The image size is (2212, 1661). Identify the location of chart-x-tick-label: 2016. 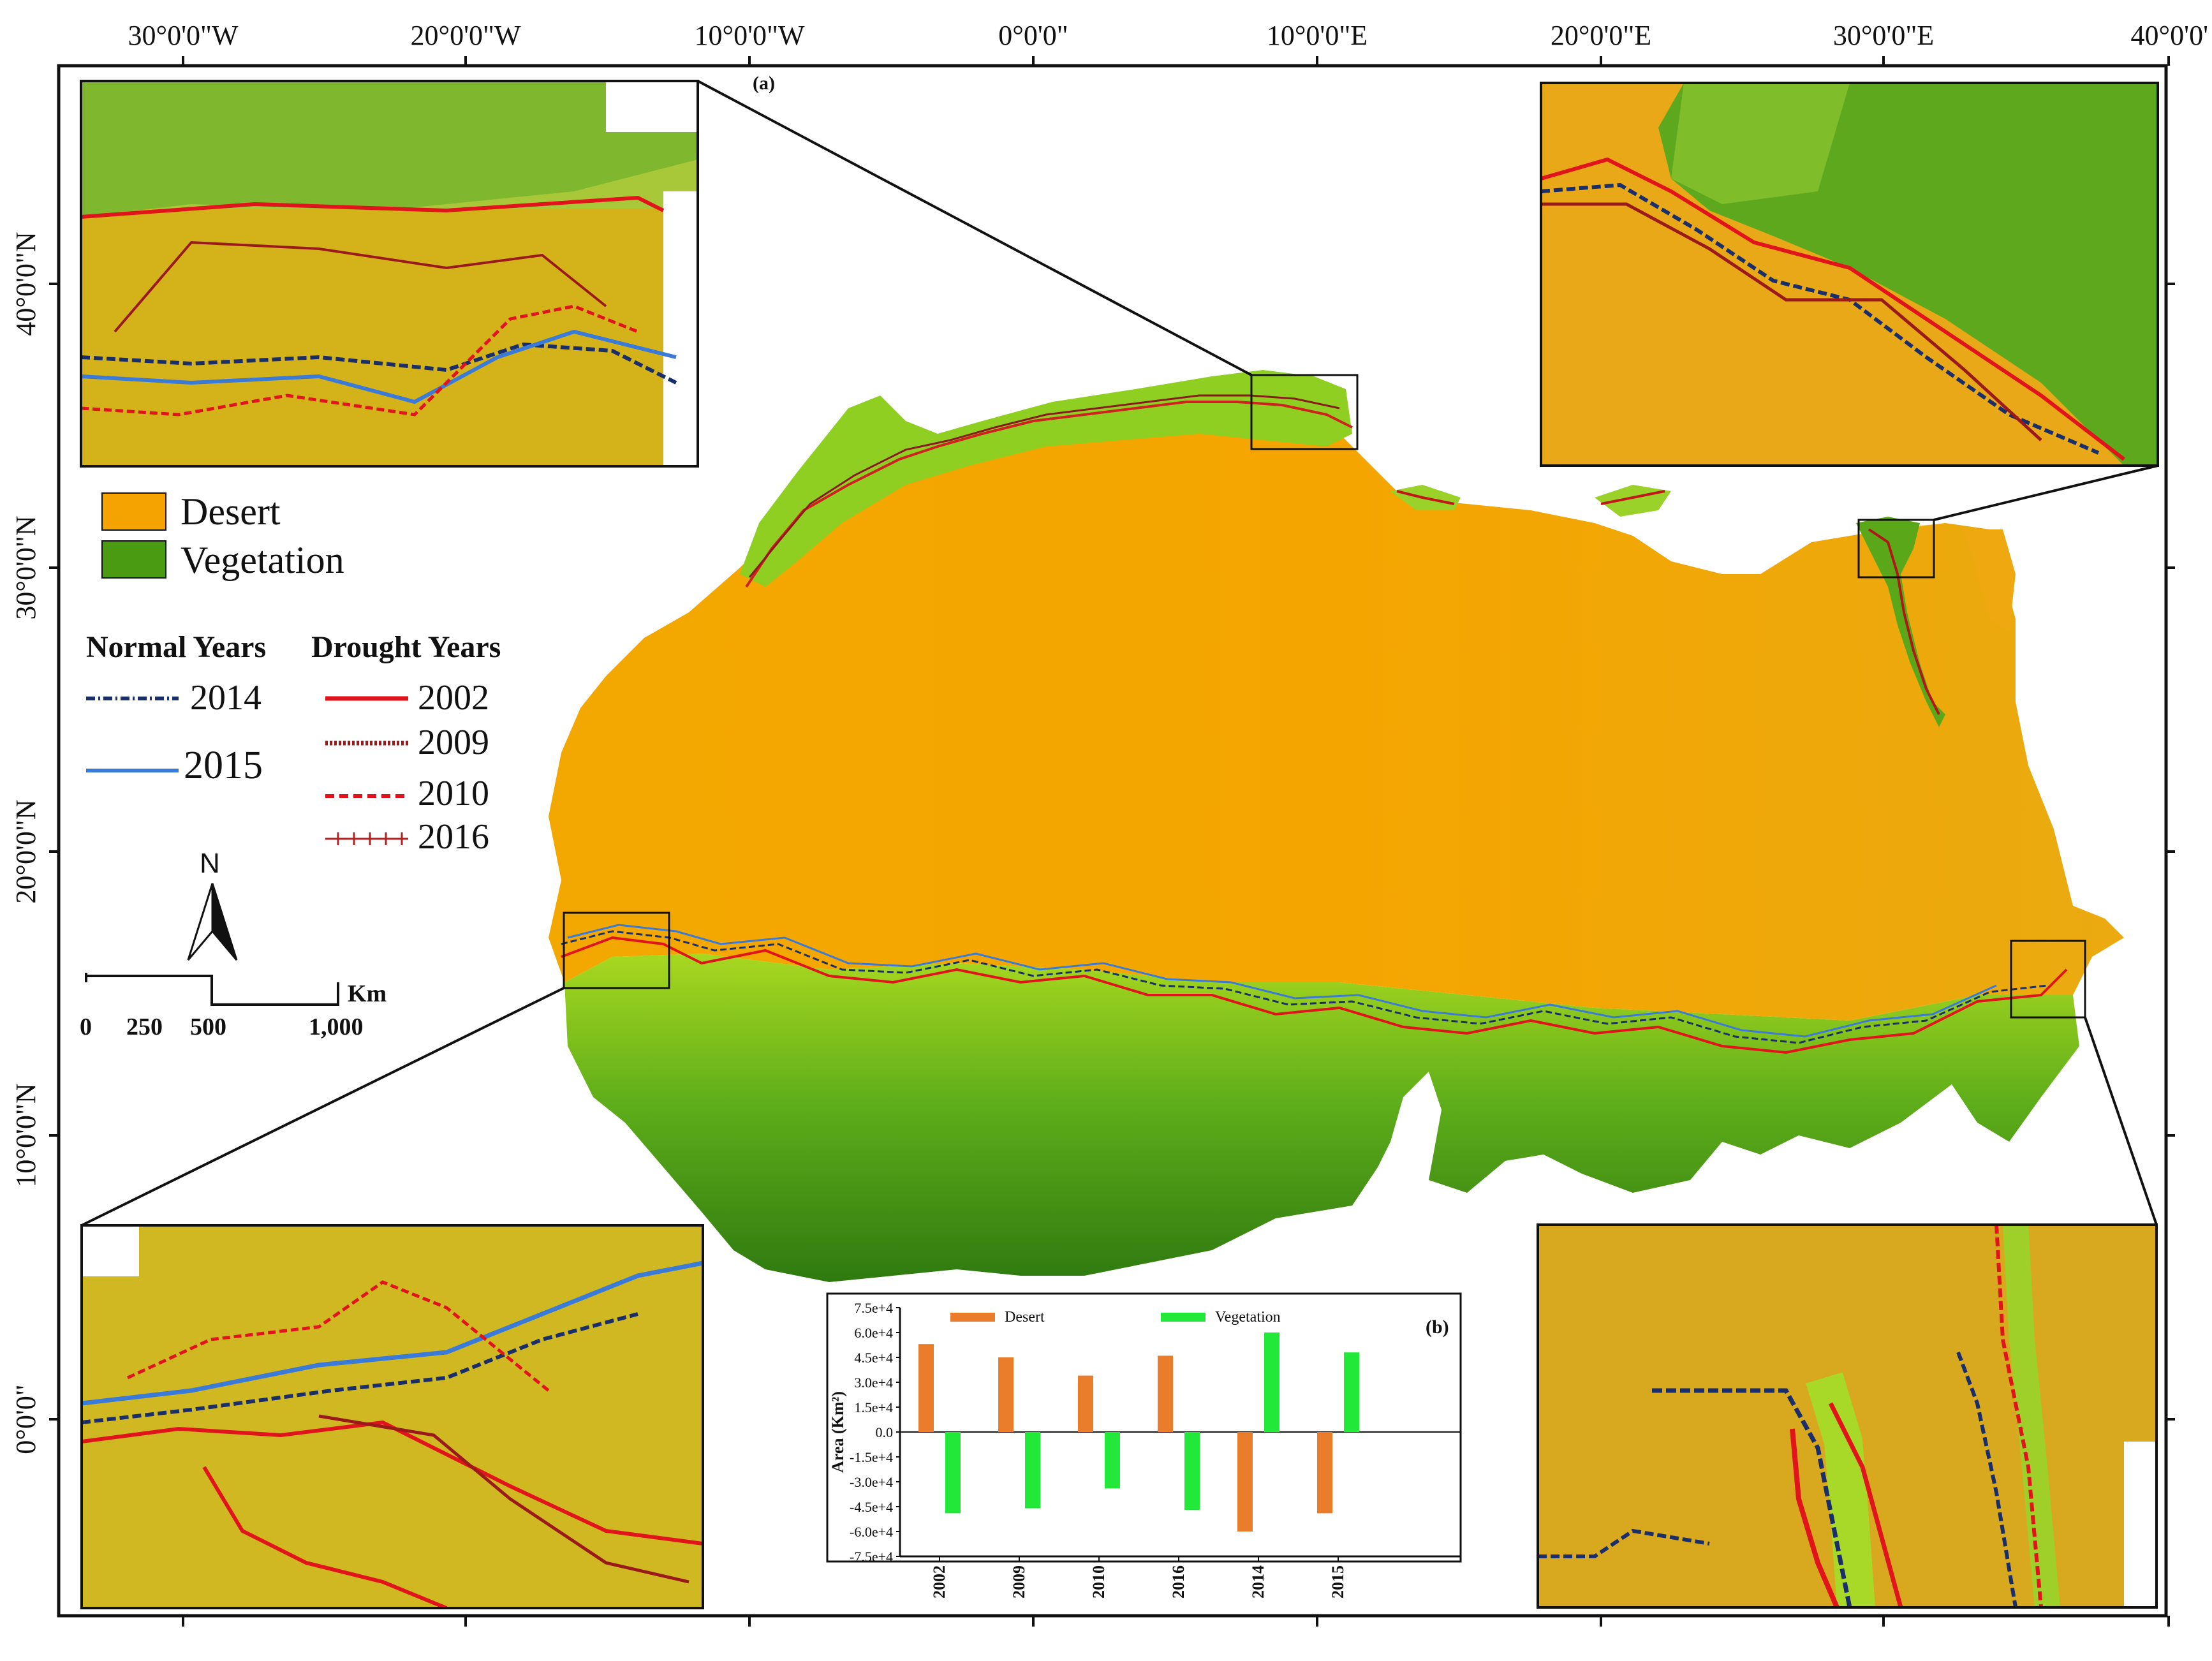
(1179, 1581).